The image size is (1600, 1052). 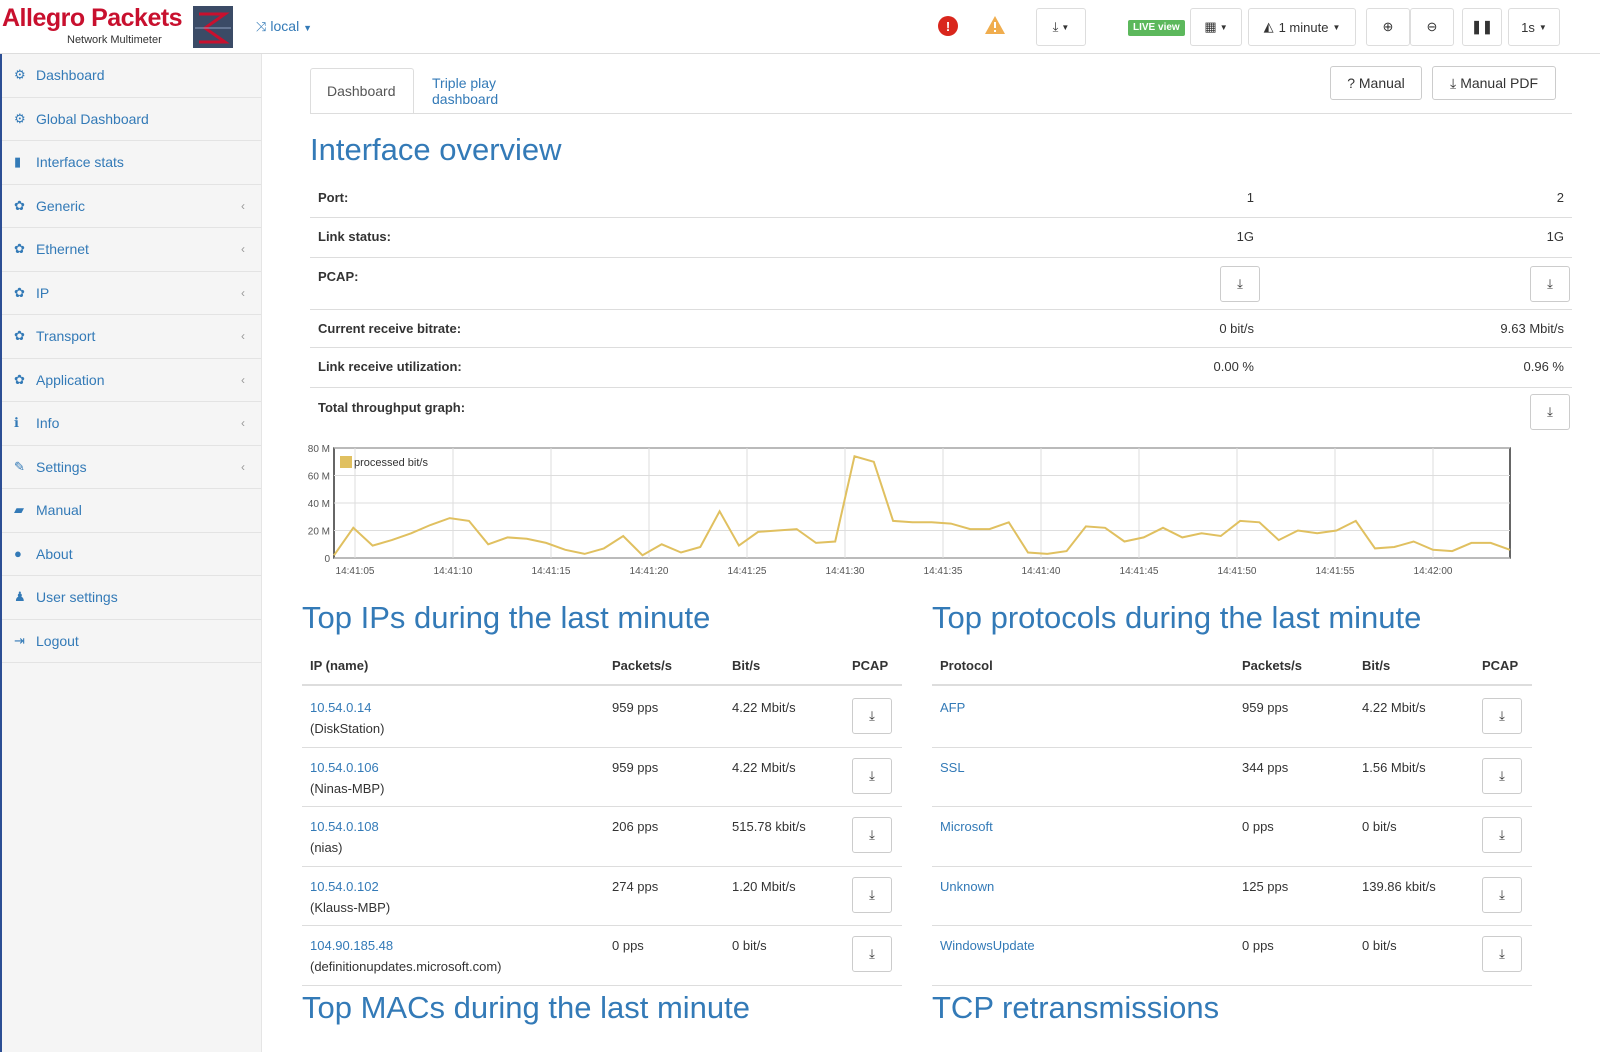 I want to click on sidebar-item-interface-stats: ▮ Interface stats, so click(x=131, y=163).